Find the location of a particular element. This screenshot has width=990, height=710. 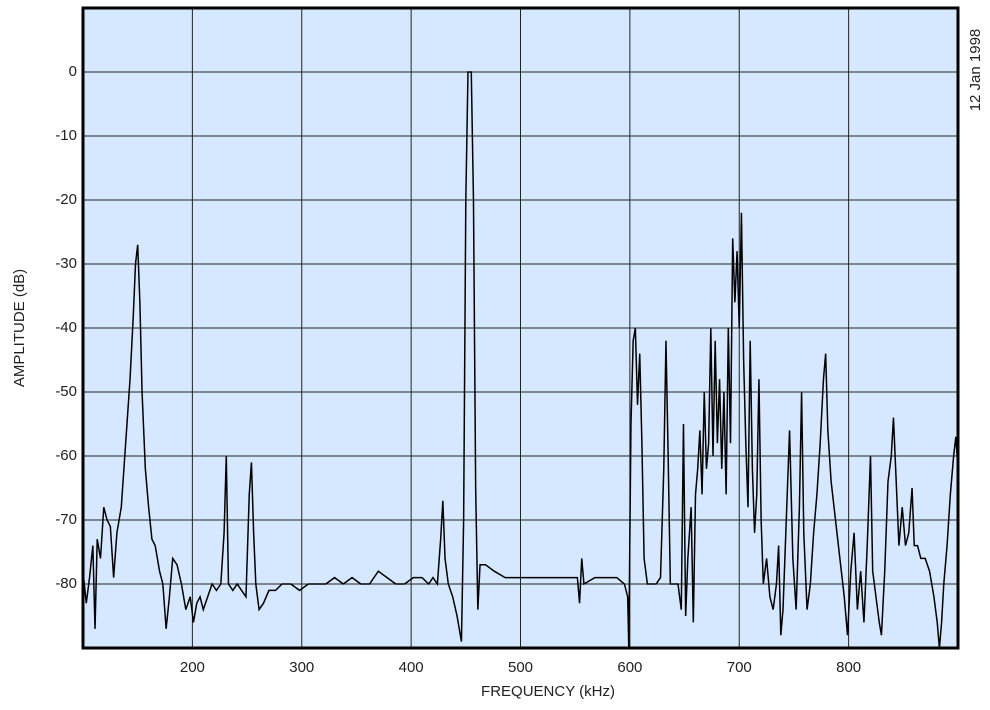

y-tick-label: -60 is located at coordinates (66, 455).